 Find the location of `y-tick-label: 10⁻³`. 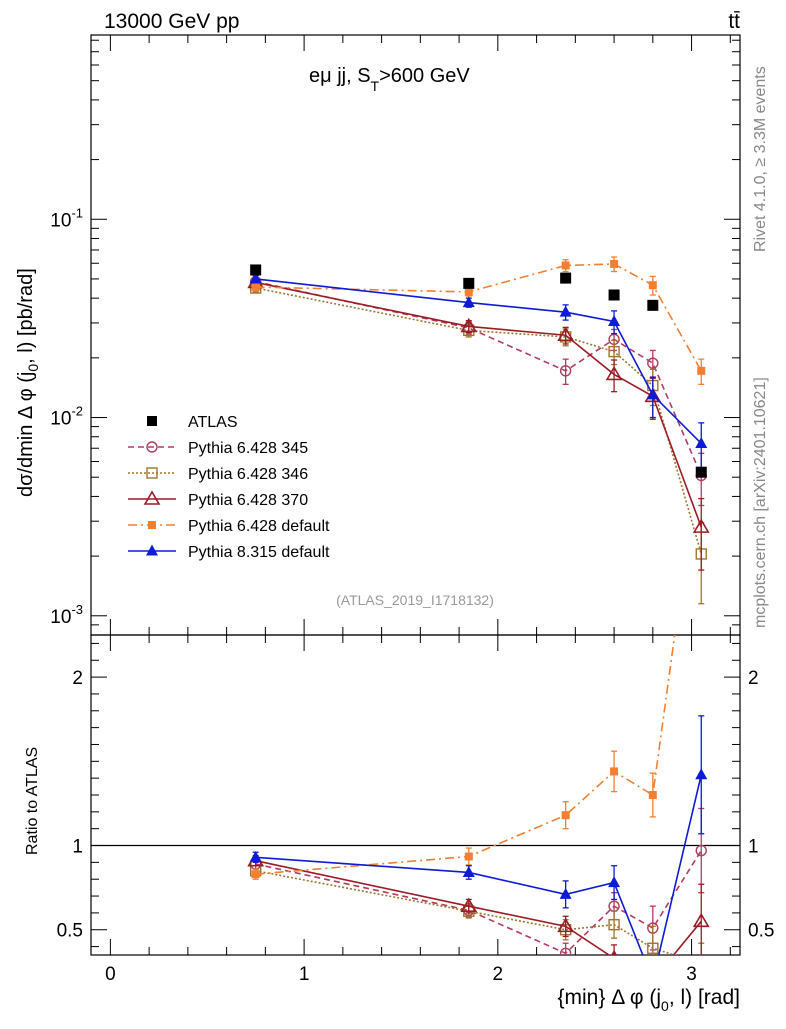

y-tick-label: 10⁻³ is located at coordinates (66, 615).